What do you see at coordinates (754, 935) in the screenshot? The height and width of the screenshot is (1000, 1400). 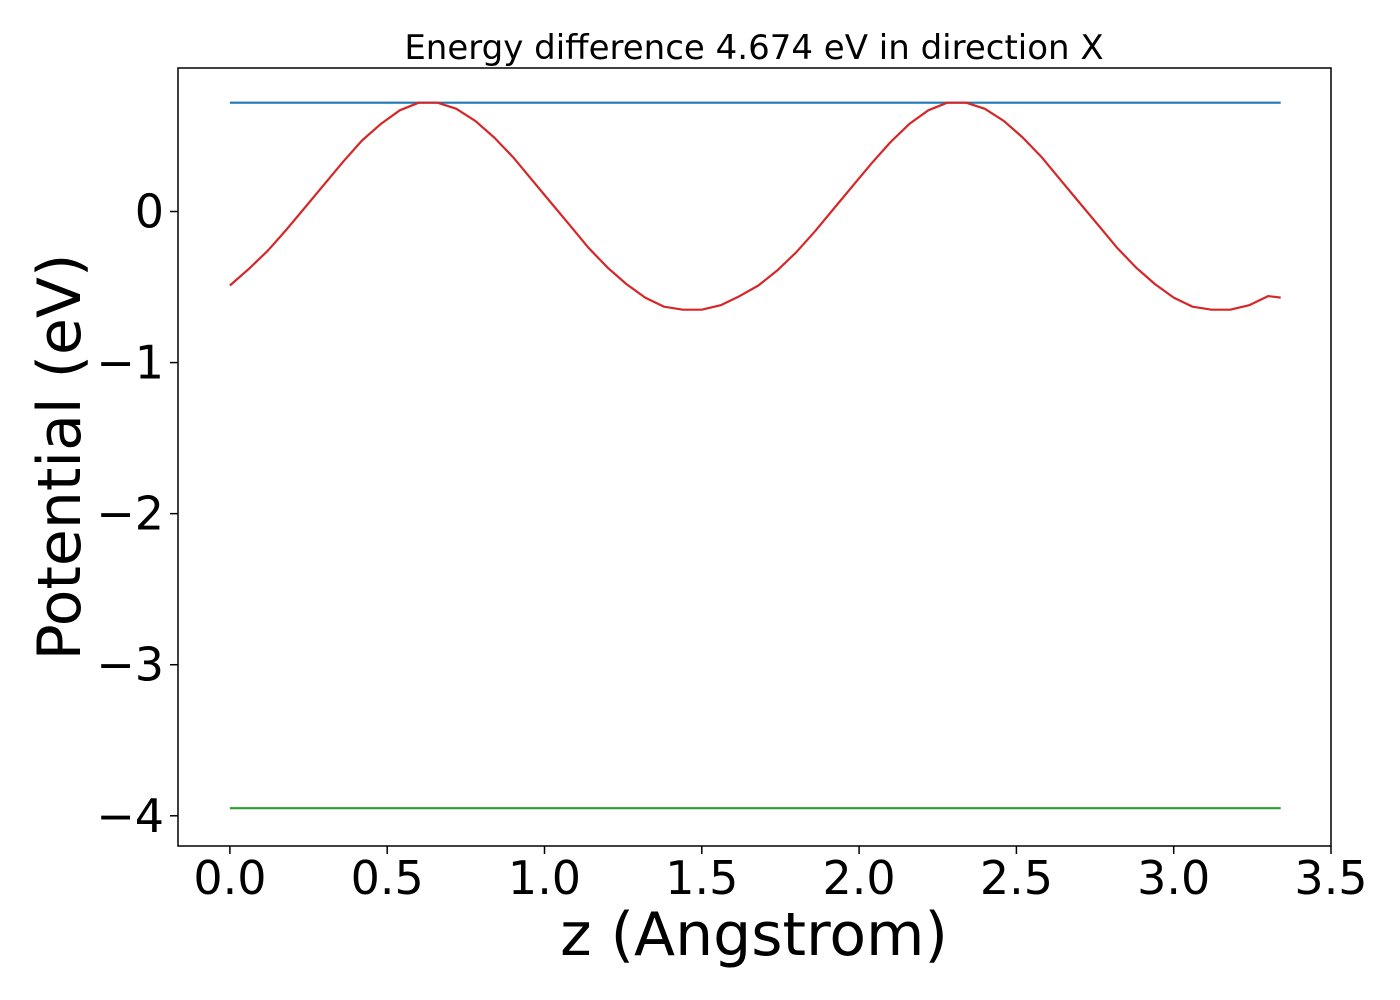 I see `x-axis-label: z (Angstrom)` at bounding box center [754, 935].